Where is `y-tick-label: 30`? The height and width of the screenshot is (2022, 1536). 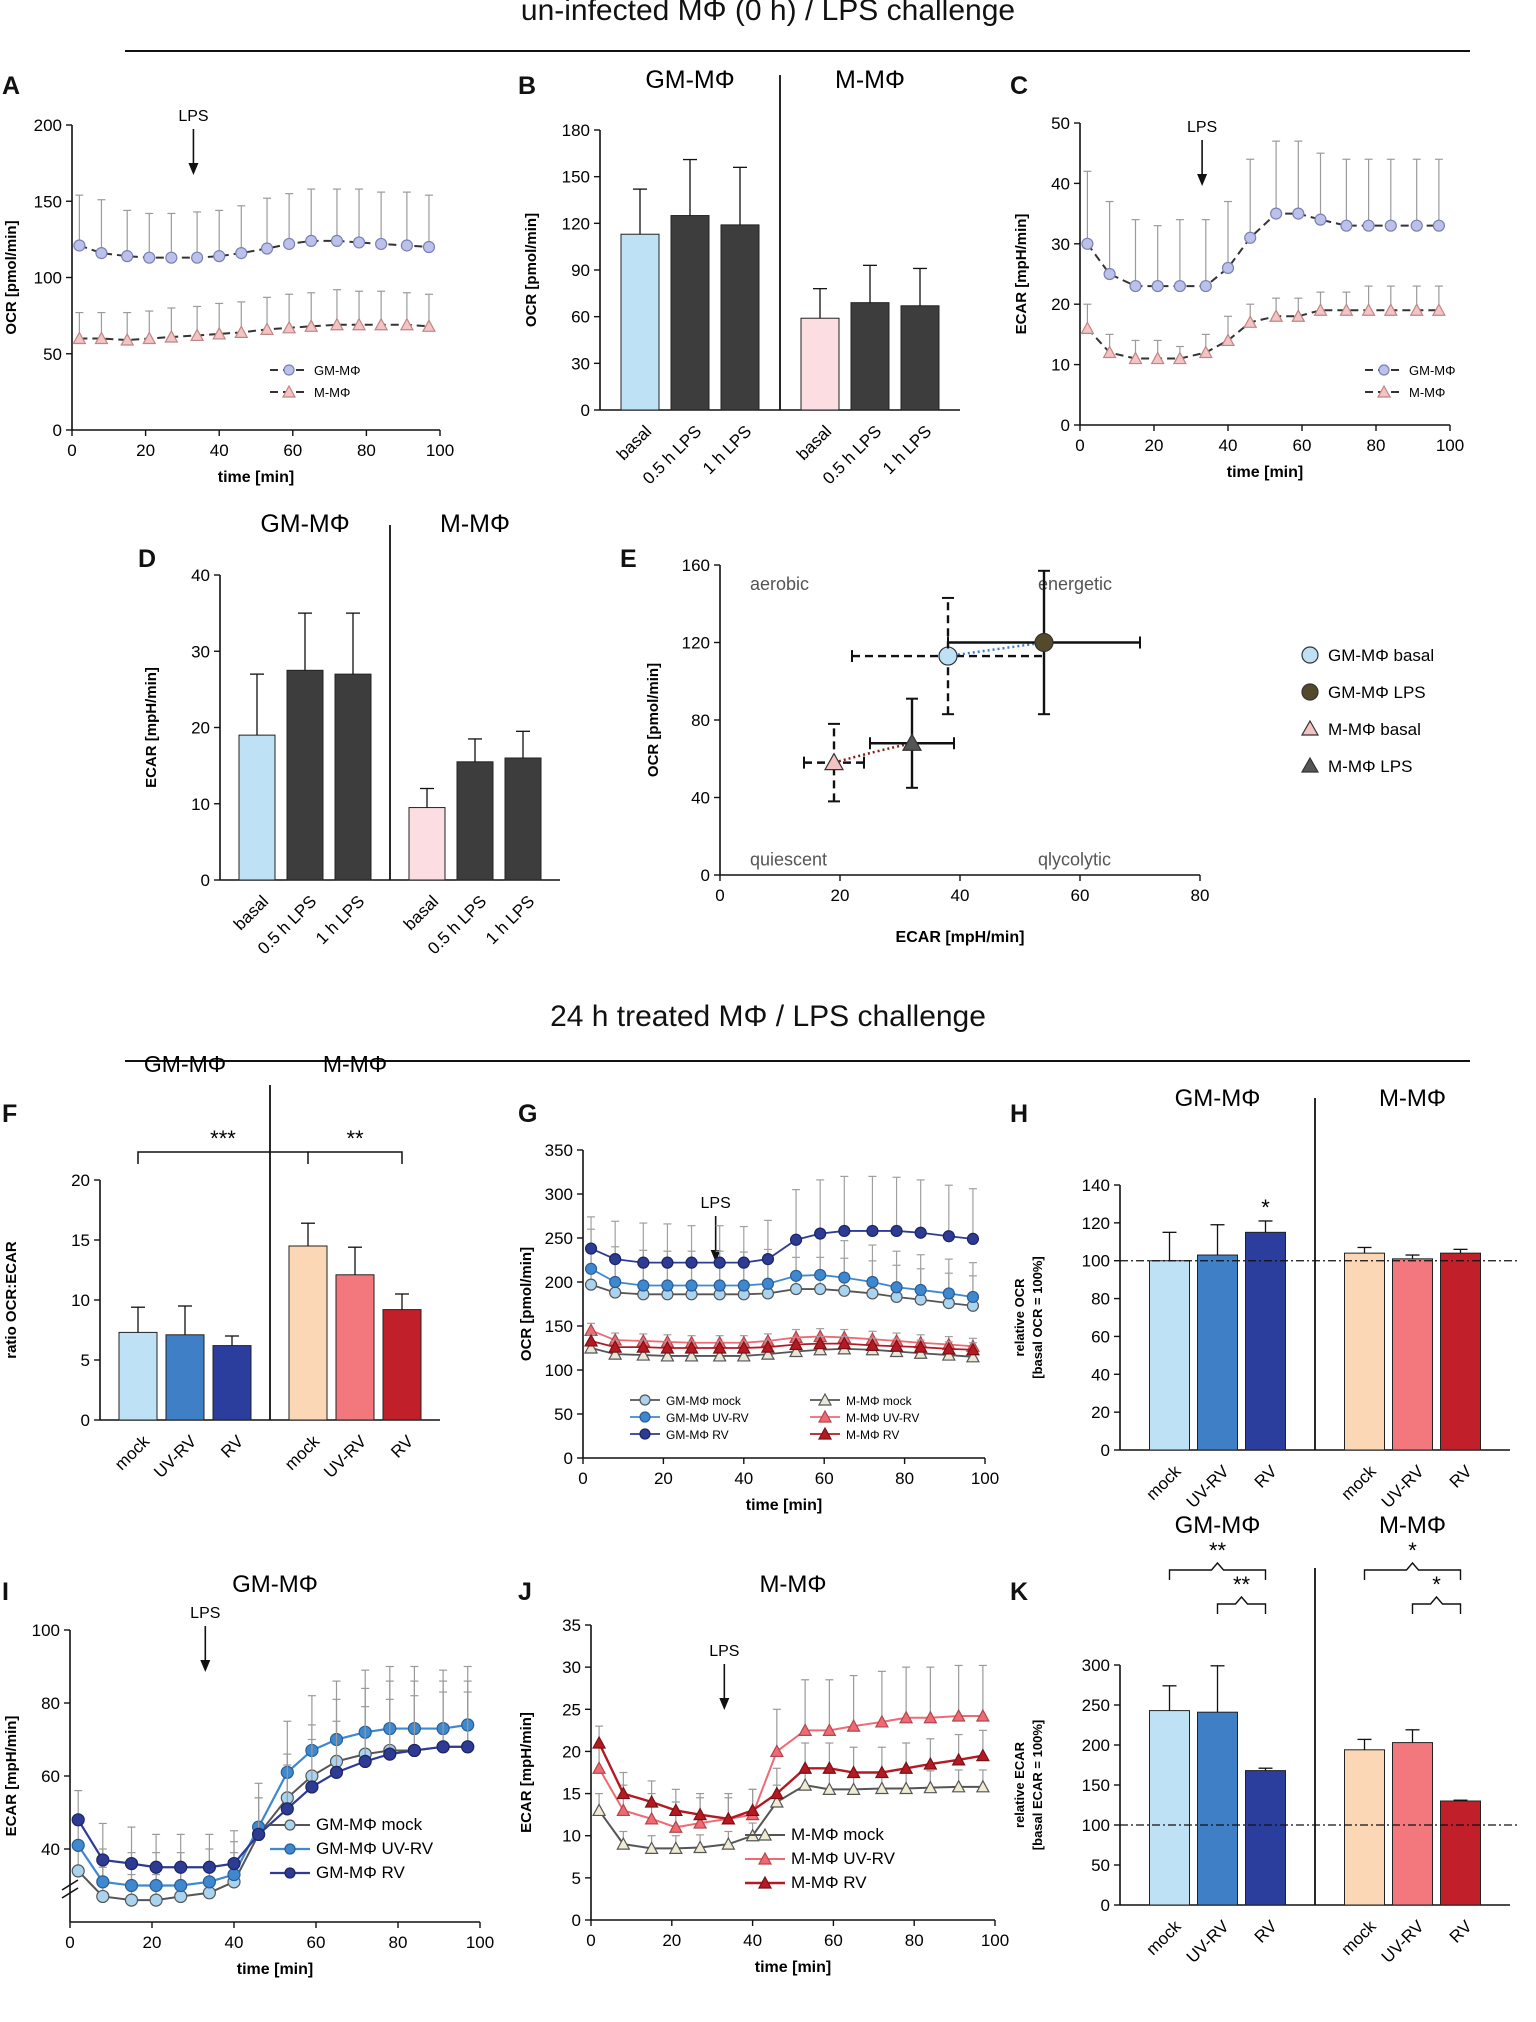 y-tick-label: 30 is located at coordinates (200, 651).